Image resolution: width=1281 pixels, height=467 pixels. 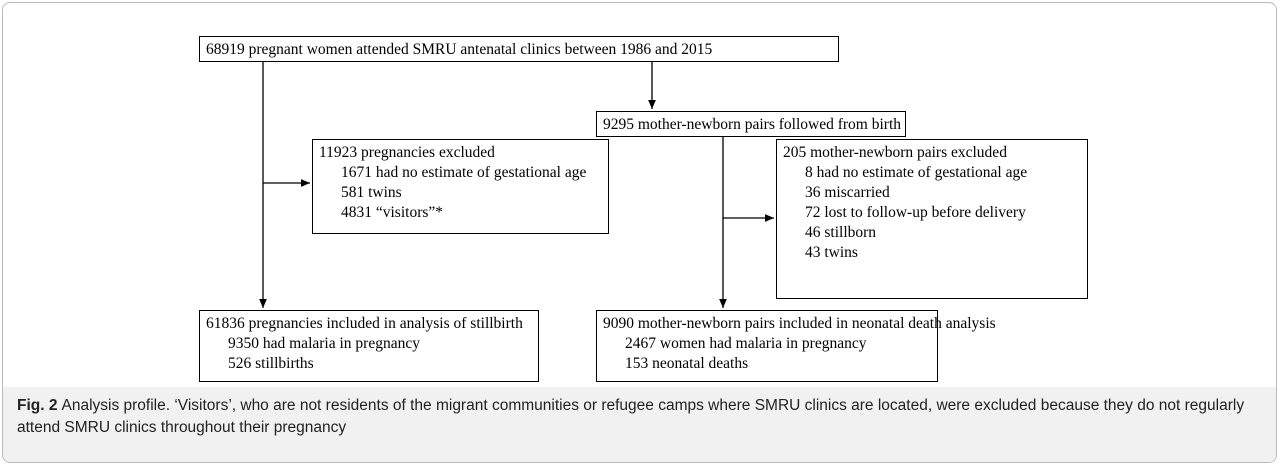 What do you see at coordinates (407, 152) in the screenshot?
I see `node-title: 11923 pregnancies excluded` at bounding box center [407, 152].